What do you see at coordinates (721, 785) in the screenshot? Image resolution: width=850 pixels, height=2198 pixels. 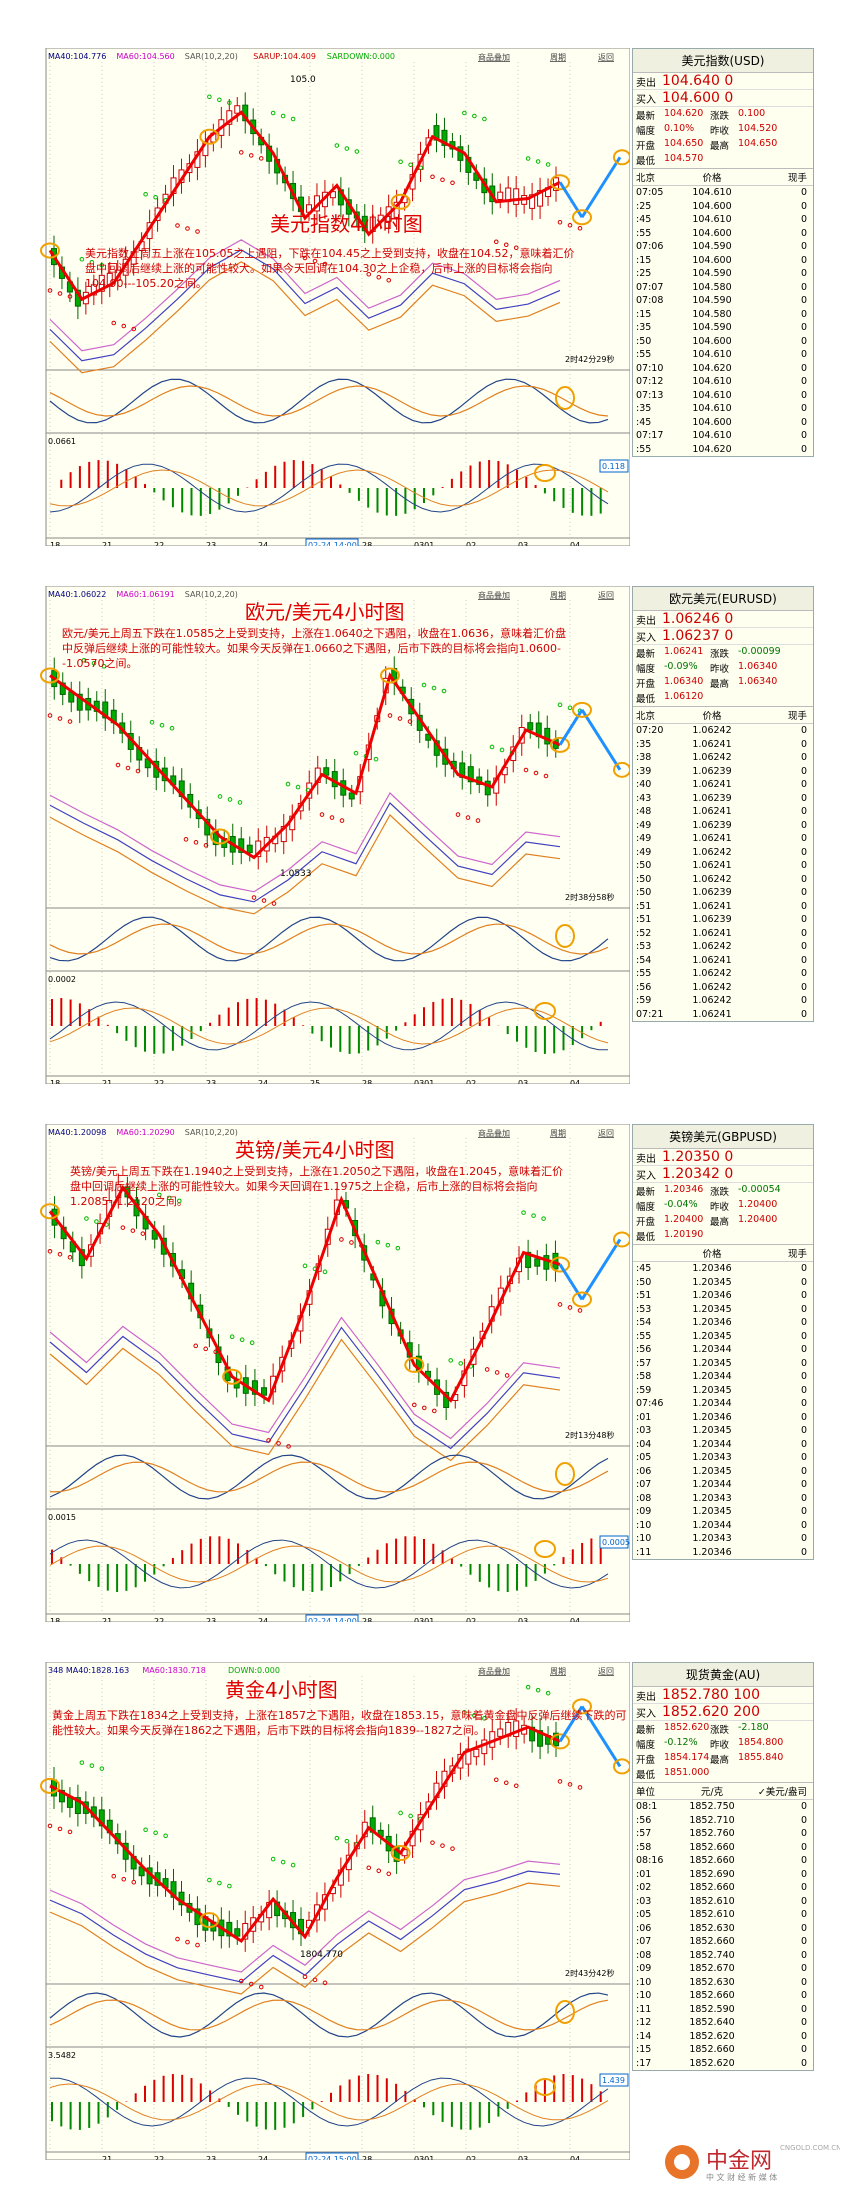 I see `tick-row: :40 1.06241 0` at bounding box center [721, 785].